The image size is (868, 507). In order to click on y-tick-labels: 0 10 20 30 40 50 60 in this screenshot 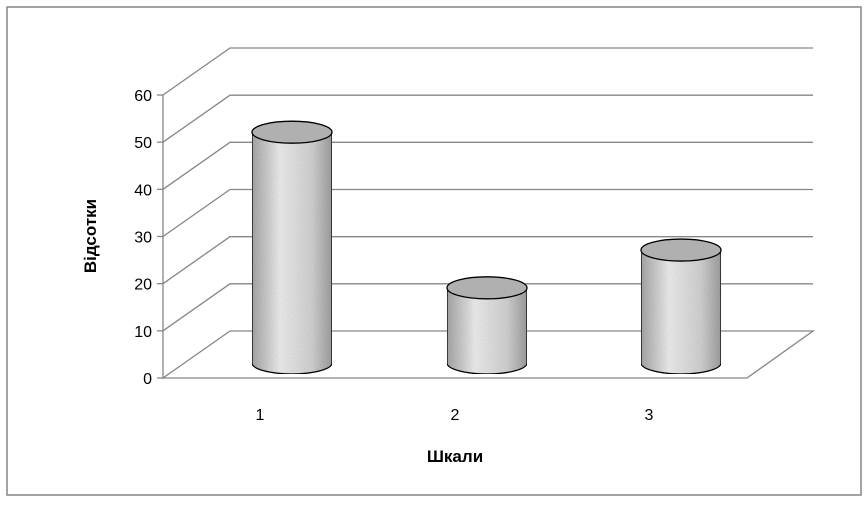, I will do `click(143, 238)`.